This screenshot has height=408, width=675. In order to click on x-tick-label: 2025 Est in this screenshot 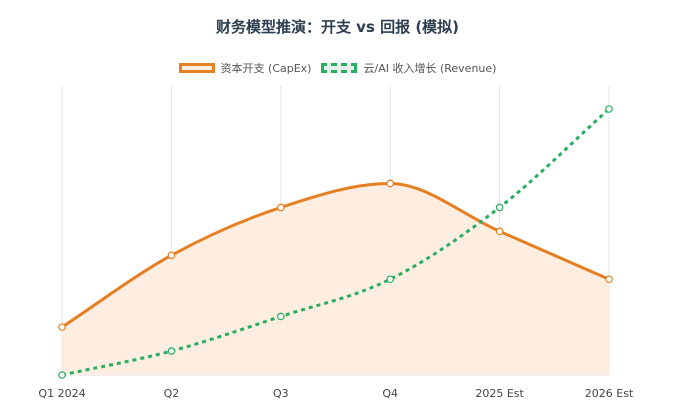, I will do `click(499, 393)`.